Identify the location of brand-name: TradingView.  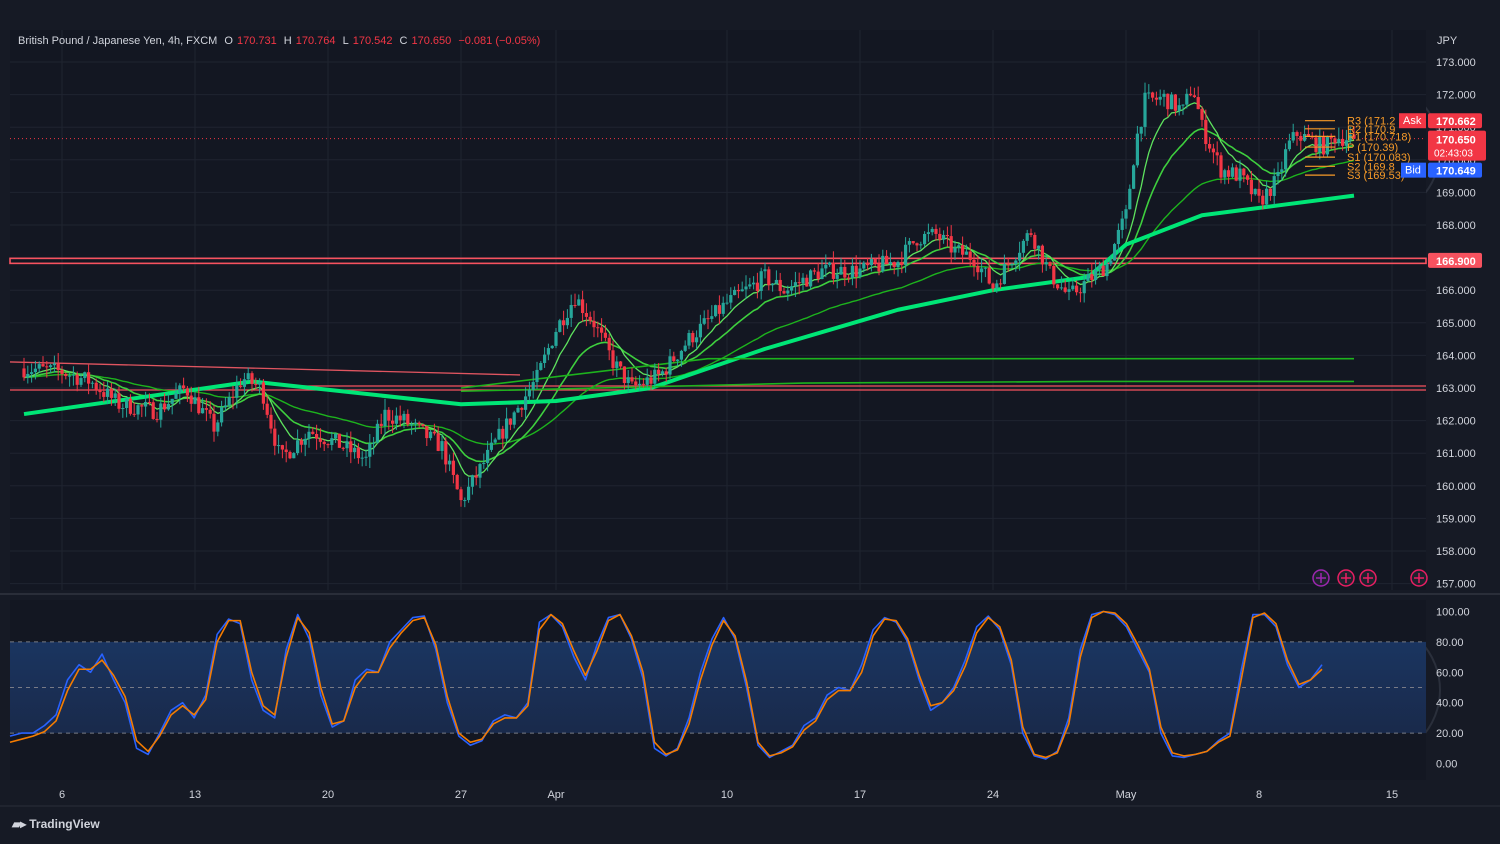
(64, 824).